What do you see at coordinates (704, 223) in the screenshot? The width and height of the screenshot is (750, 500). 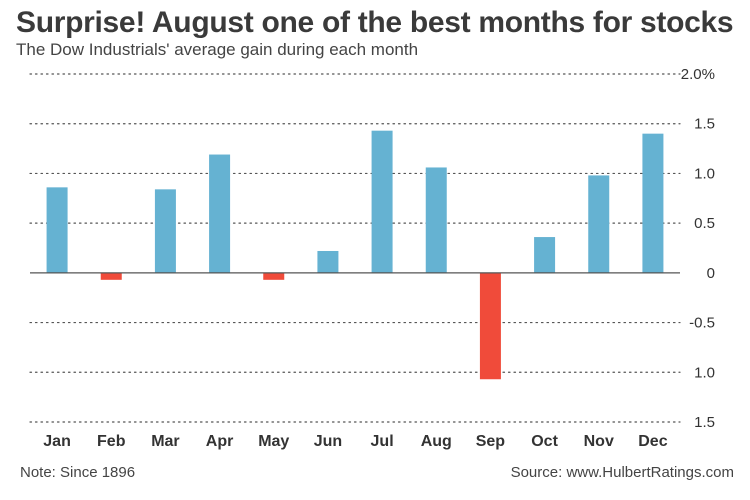 I see `y-tick-label: 0.5` at bounding box center [704, 223].